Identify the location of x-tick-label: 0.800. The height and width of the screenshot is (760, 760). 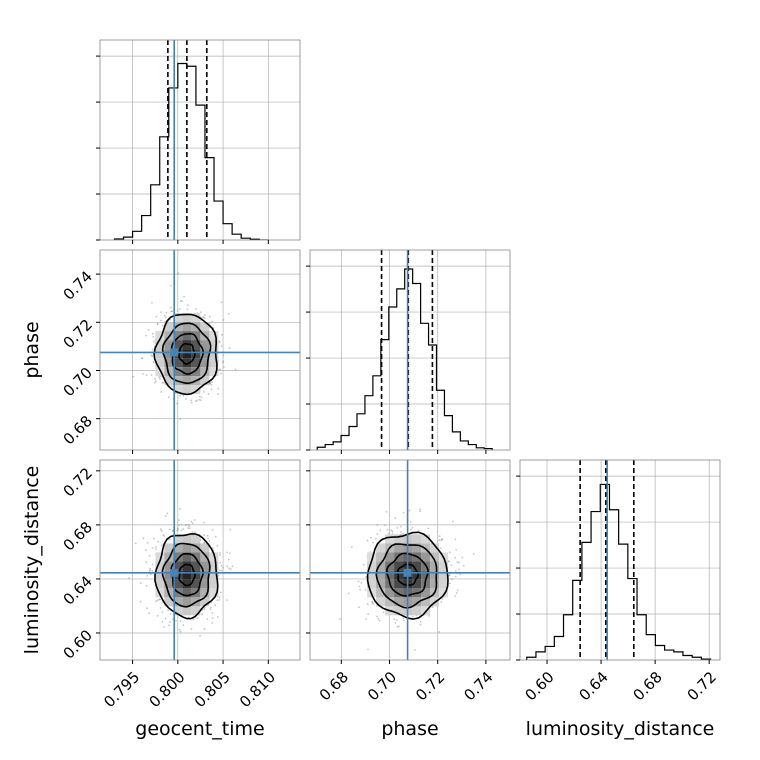
(166, 689).